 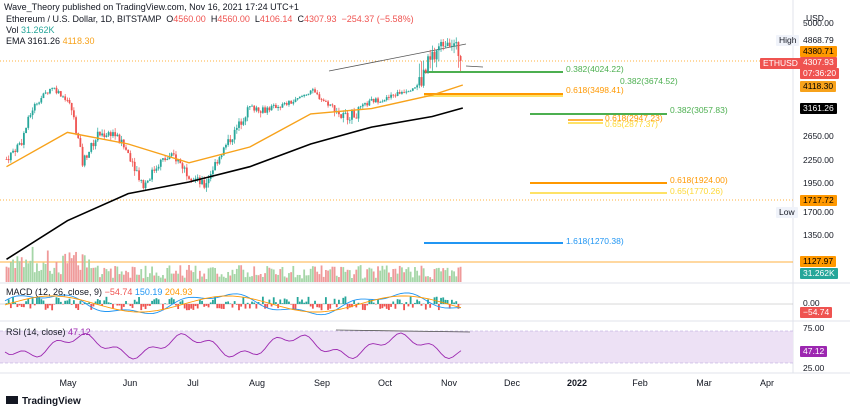 What do you see at coordinates (640, 383) in the screenshot?
I see `time-axis-label: Feb` at bounding box center [640, 383].